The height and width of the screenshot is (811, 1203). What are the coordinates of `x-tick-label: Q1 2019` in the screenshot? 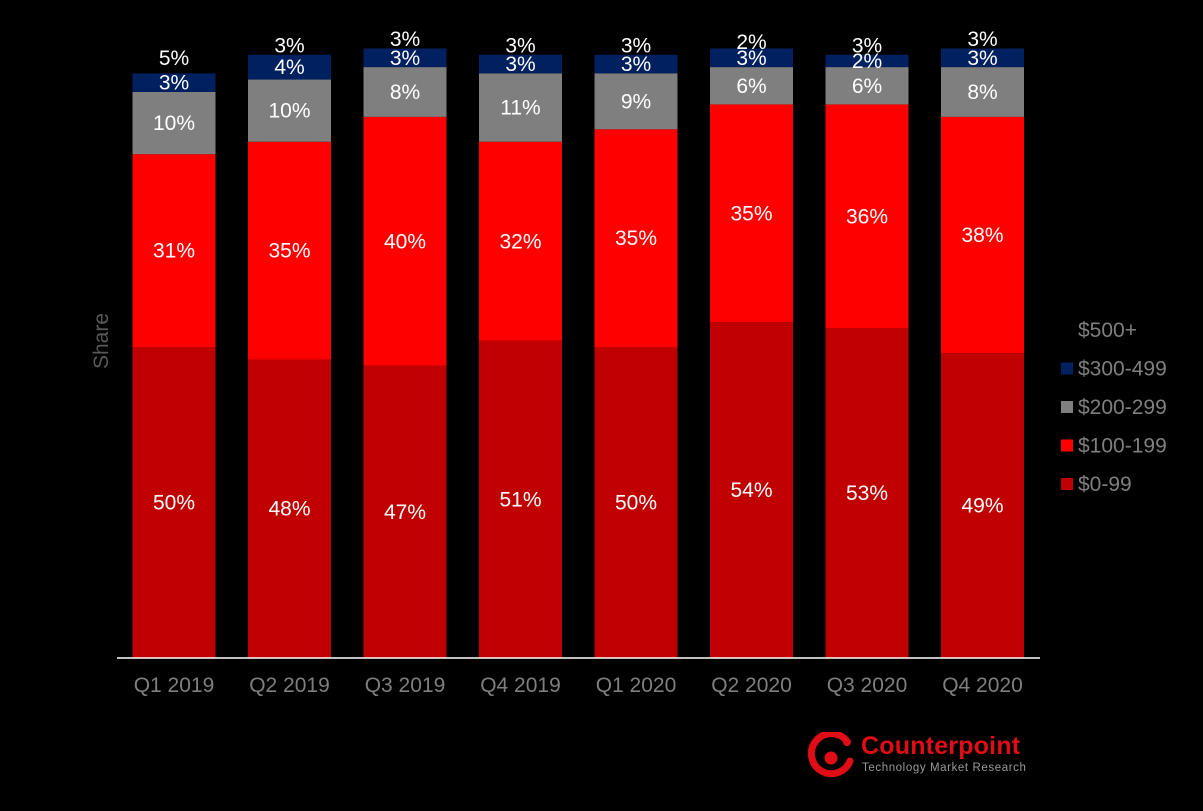 It's located at (174, 685).